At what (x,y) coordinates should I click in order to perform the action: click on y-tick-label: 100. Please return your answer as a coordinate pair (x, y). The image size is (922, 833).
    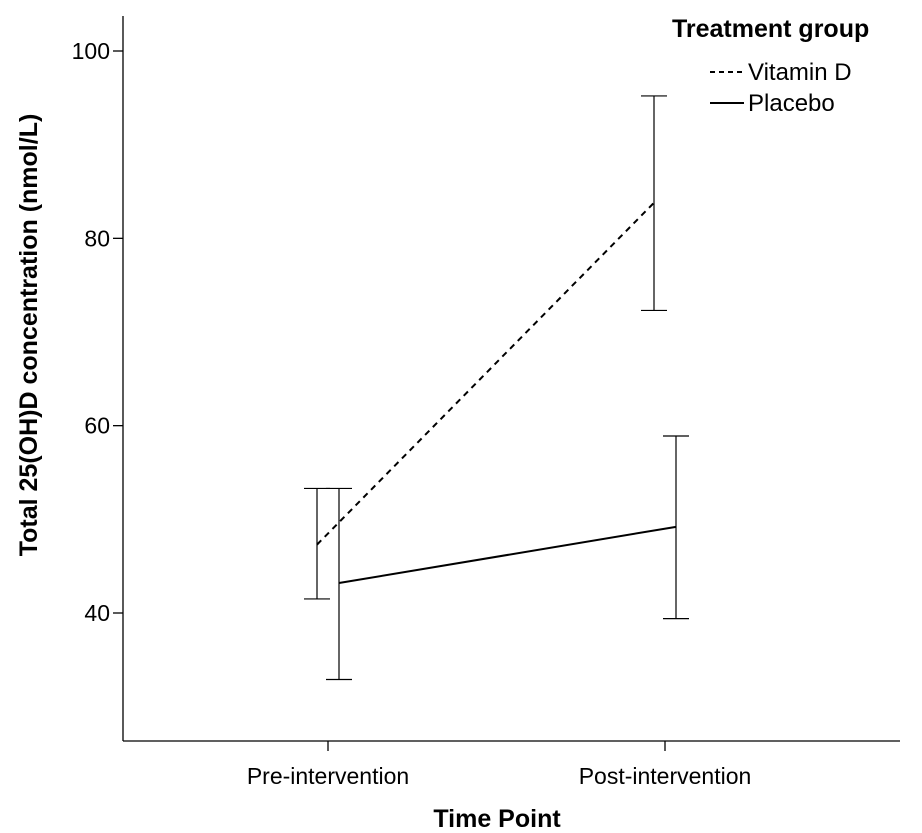
    Looking at the image, I should click on (91, 51).